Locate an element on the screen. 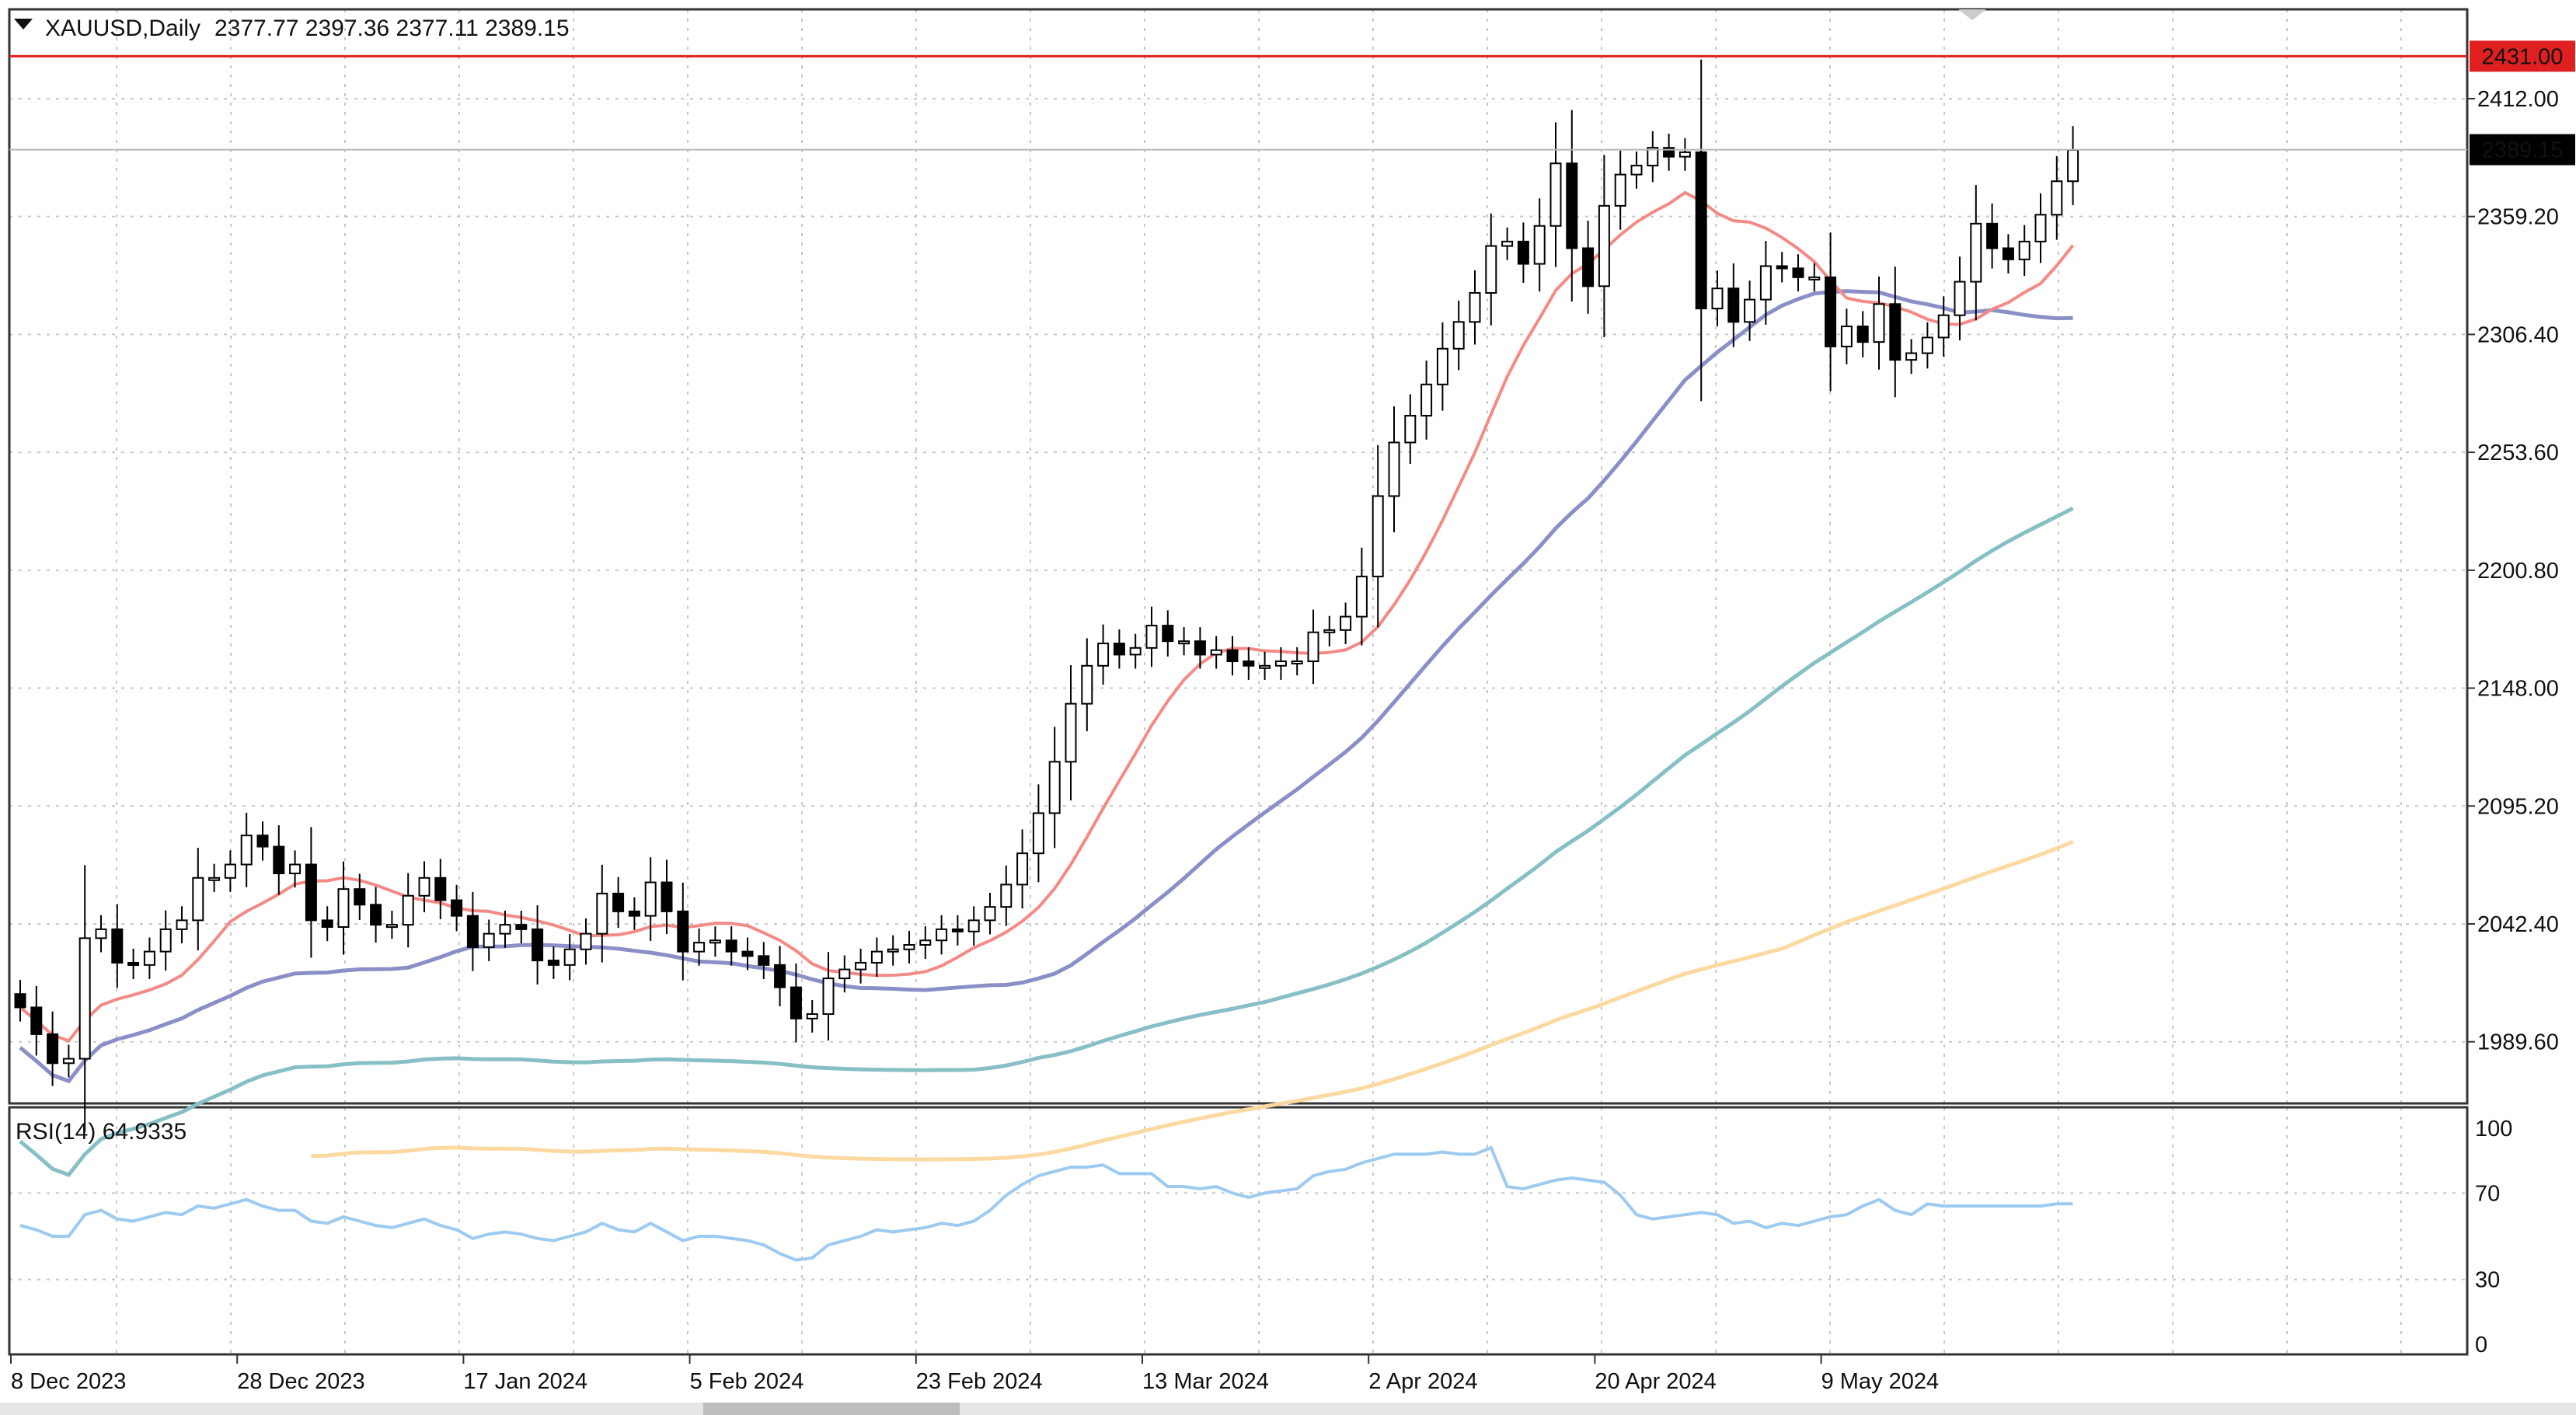 This screenshot has width=2576, height=1415. price-tick-label: 2359.20 is located at coordinates (2518, 217).